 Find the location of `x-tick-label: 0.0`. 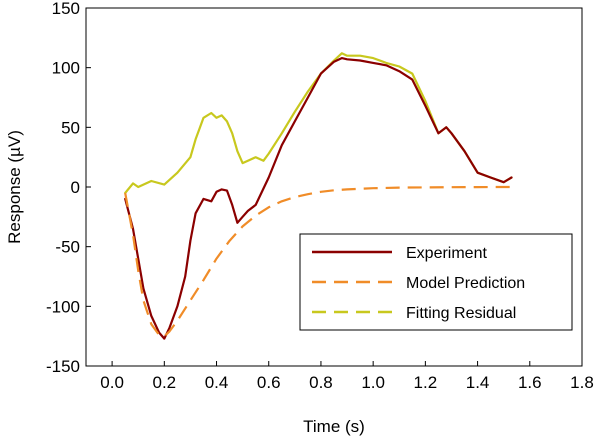

x-tick-label: 0.0 is located at coordinates (112, 382).